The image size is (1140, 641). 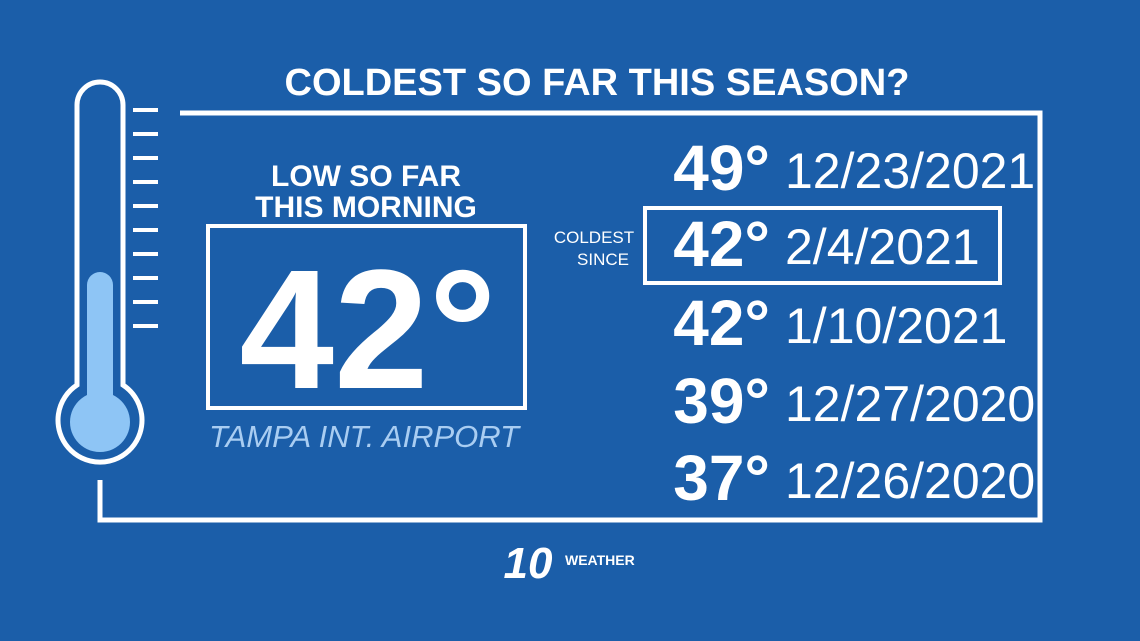 I want to click on logo: 10 WEATHER, so click(x=569, y=563).